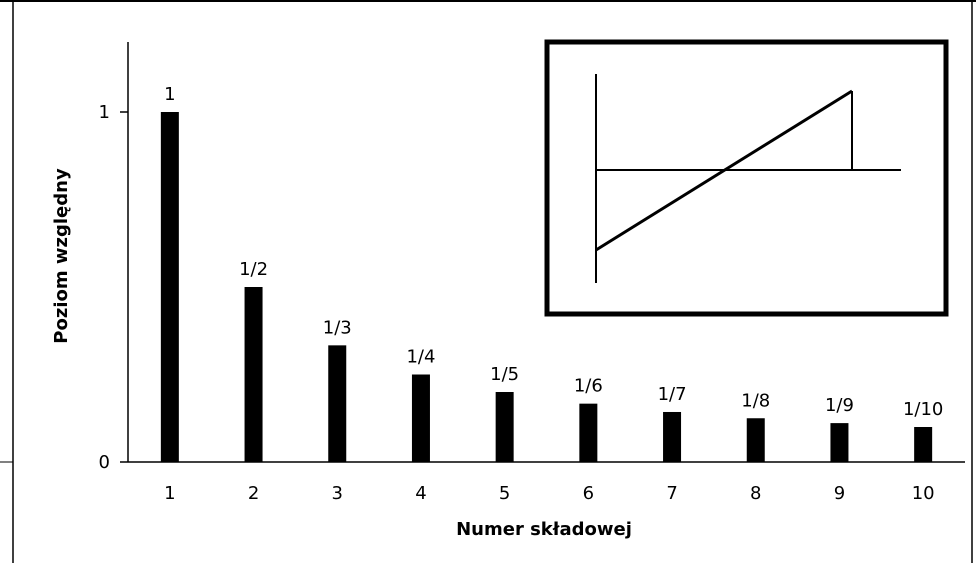 Image resolution: width=976 pixels, height=567 pixels. Describe the element at coordinates (755, 493) in the screenshot. I see `x-tick-label-8: 8` at that location.